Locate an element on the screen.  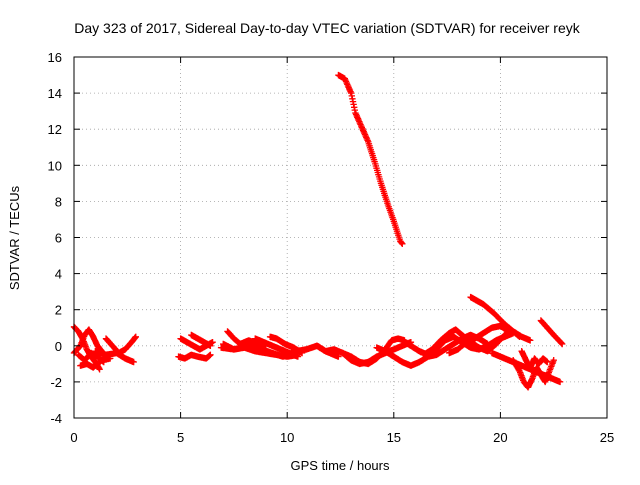
y-tick-label: 2 is located at coordinates (58, 310).